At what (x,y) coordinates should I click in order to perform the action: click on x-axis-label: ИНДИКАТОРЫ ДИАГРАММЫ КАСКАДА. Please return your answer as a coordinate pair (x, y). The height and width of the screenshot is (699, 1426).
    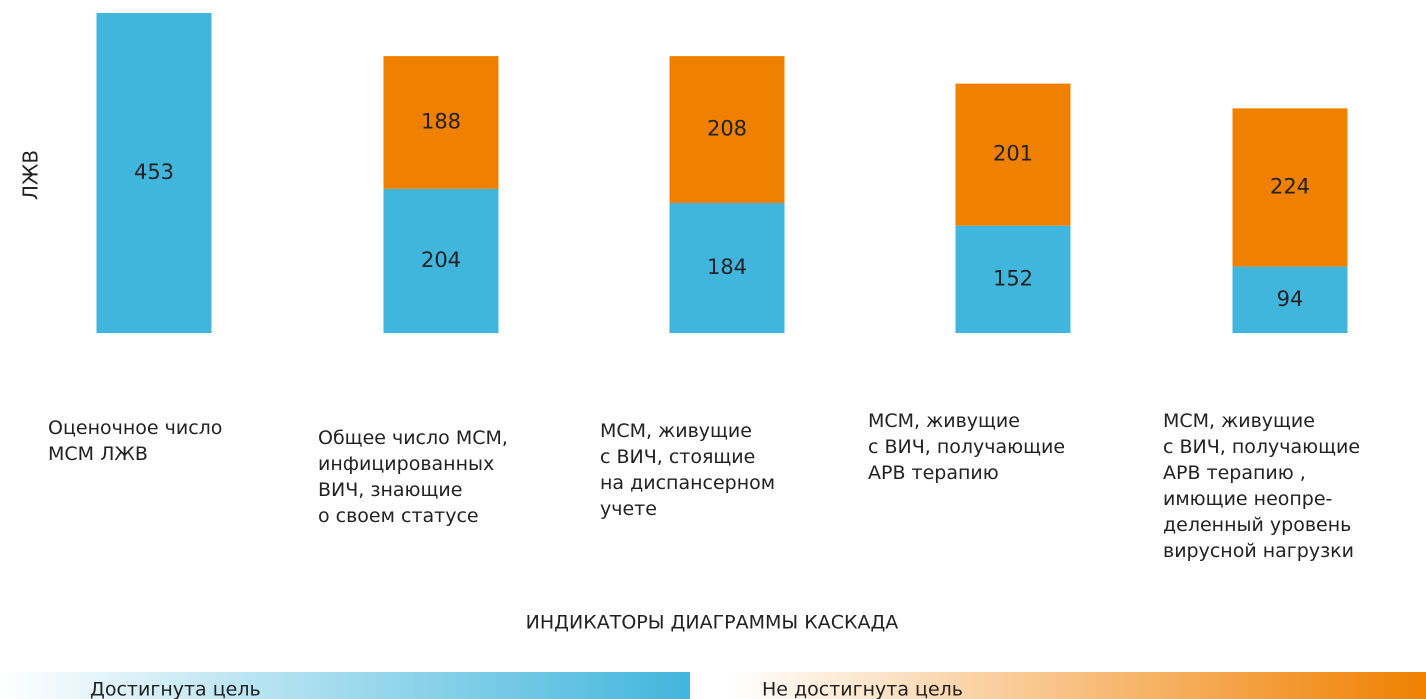
    Looking at the image, I should click on (712, 623).